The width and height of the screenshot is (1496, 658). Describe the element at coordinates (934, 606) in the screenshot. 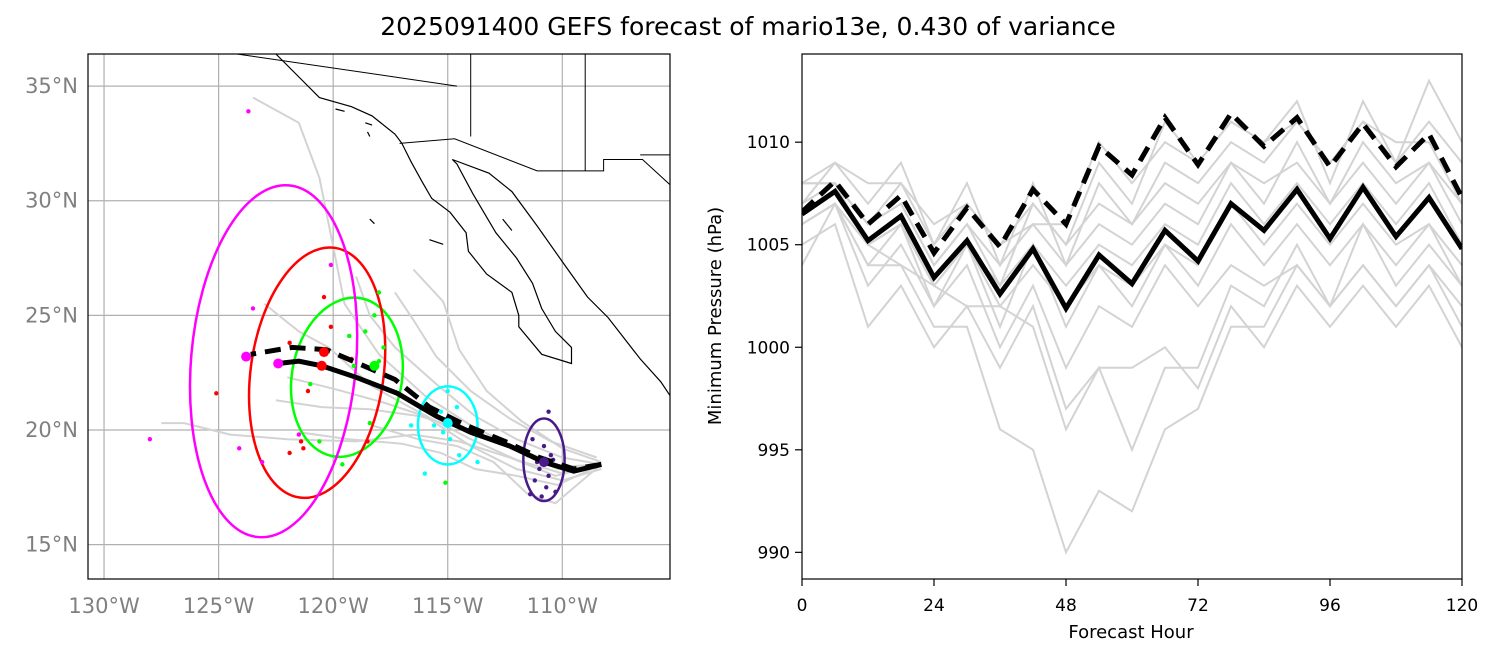

I see `x-tick-label: 24` at that location.